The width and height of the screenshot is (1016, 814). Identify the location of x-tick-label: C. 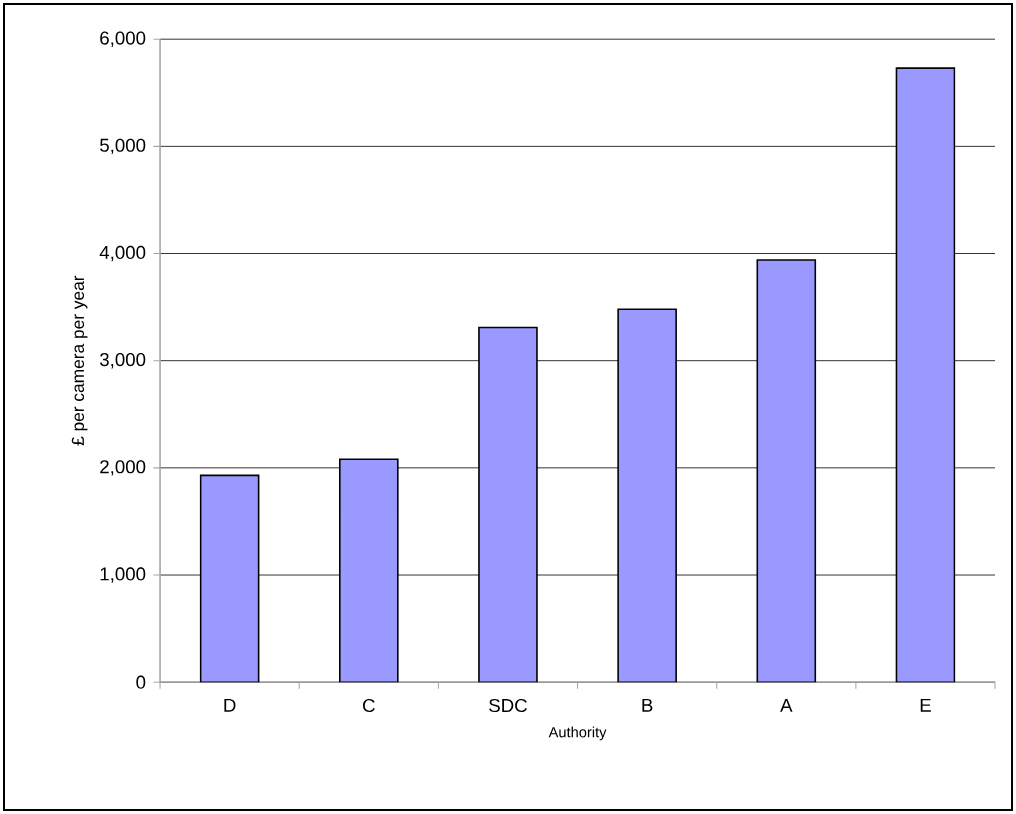
(369, 705).